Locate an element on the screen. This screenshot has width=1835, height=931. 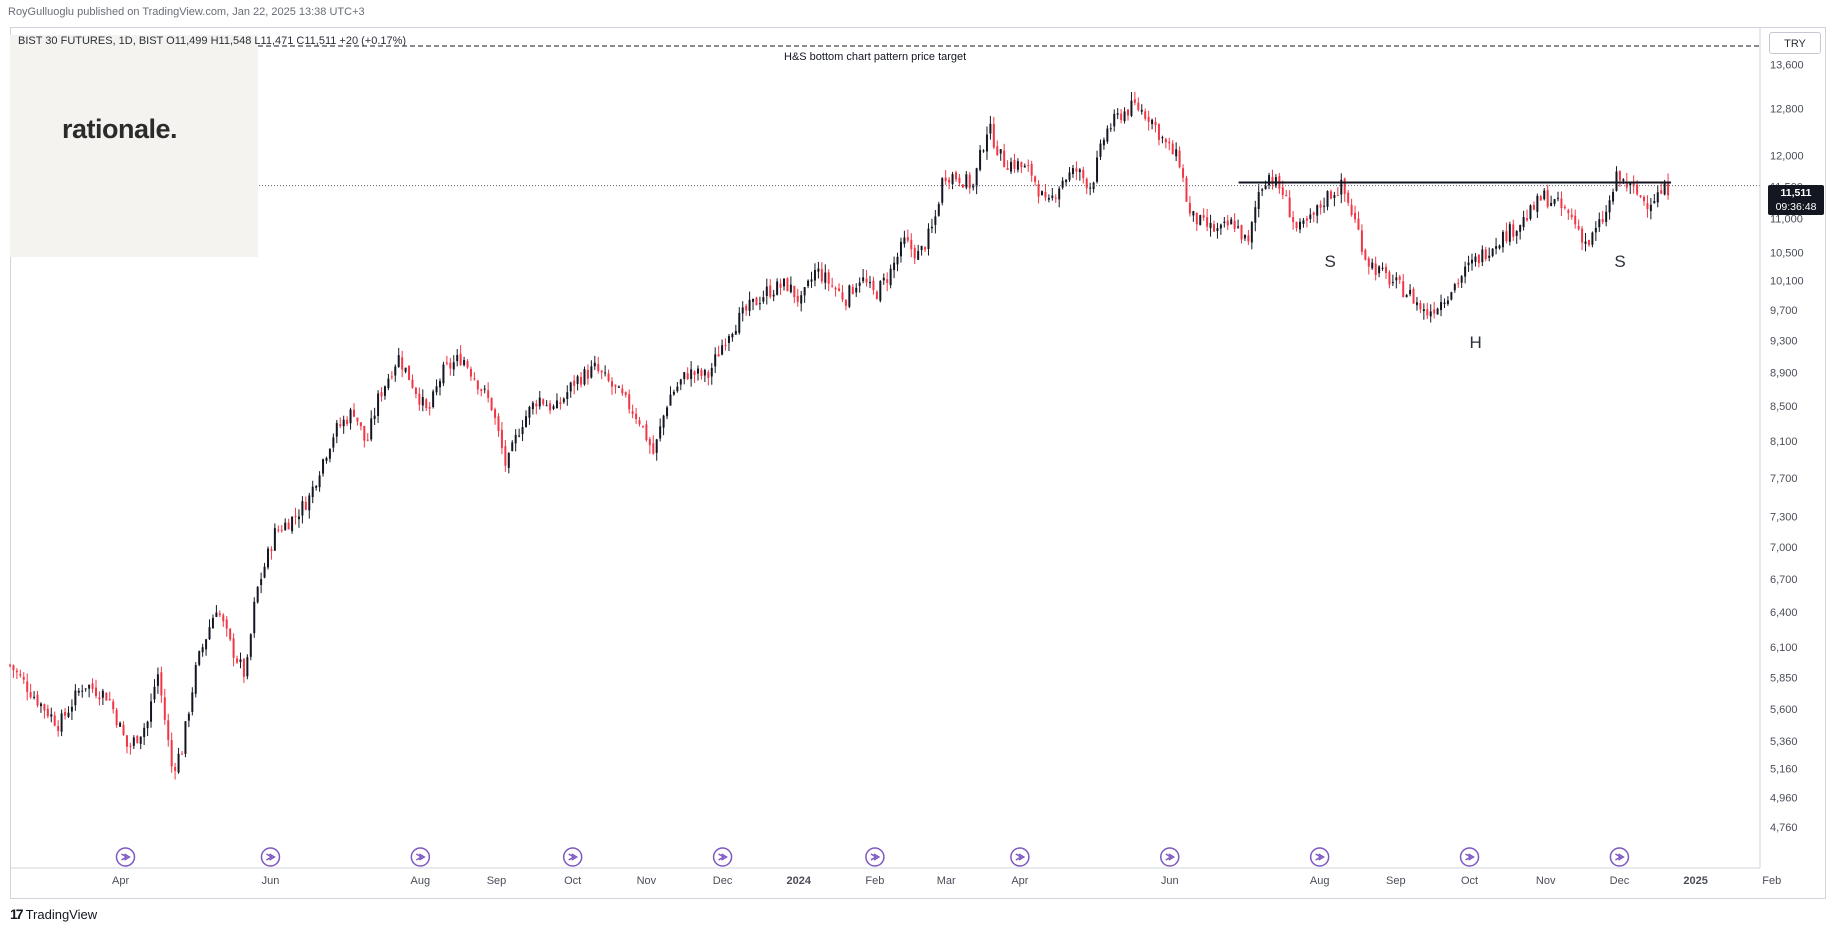
tradingview-footer-text: TradingView is located at coordinates (61, 914).